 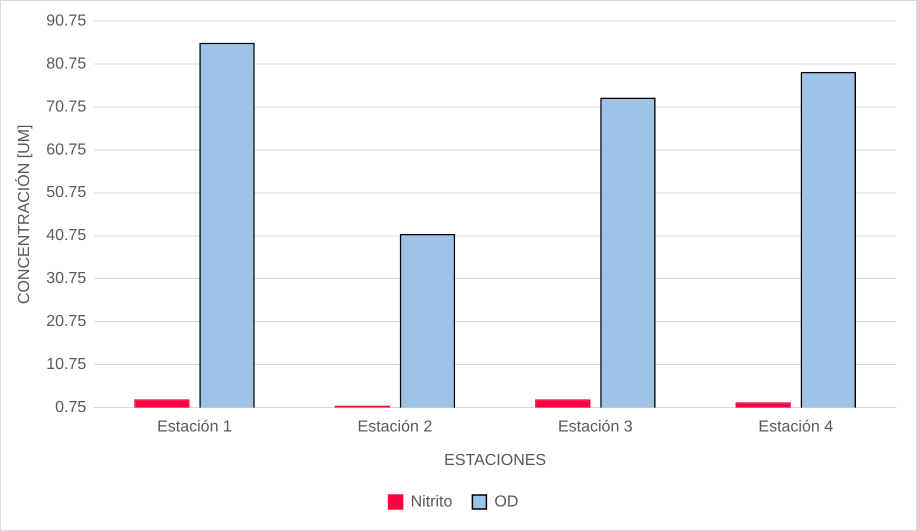 I want to click on x-tick-label: Estación 2, so click(x=395, y=427).